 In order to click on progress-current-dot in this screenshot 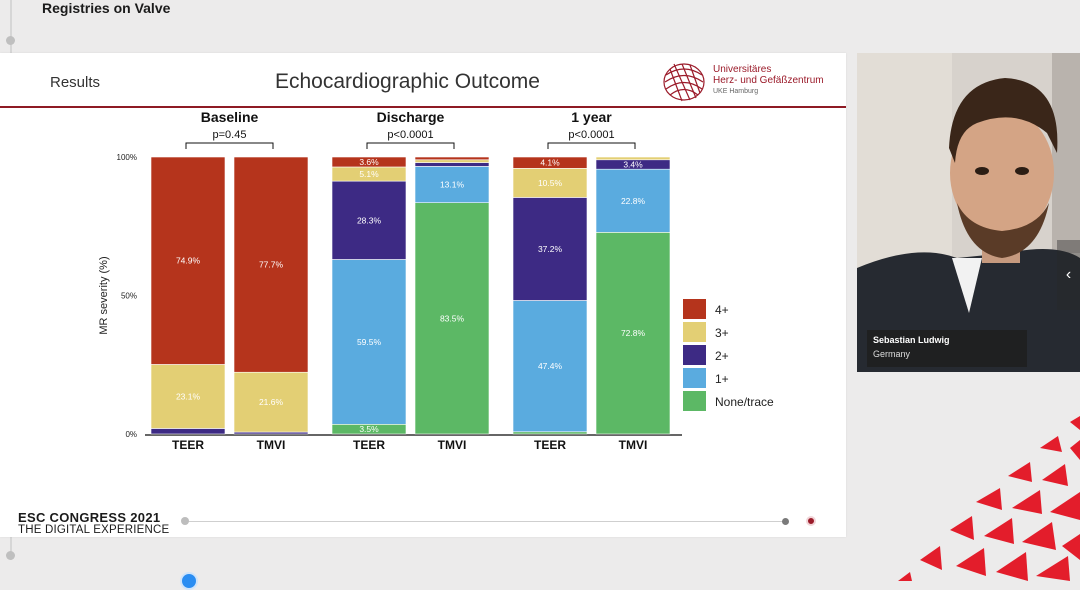, I will do `click(811, 521)`.